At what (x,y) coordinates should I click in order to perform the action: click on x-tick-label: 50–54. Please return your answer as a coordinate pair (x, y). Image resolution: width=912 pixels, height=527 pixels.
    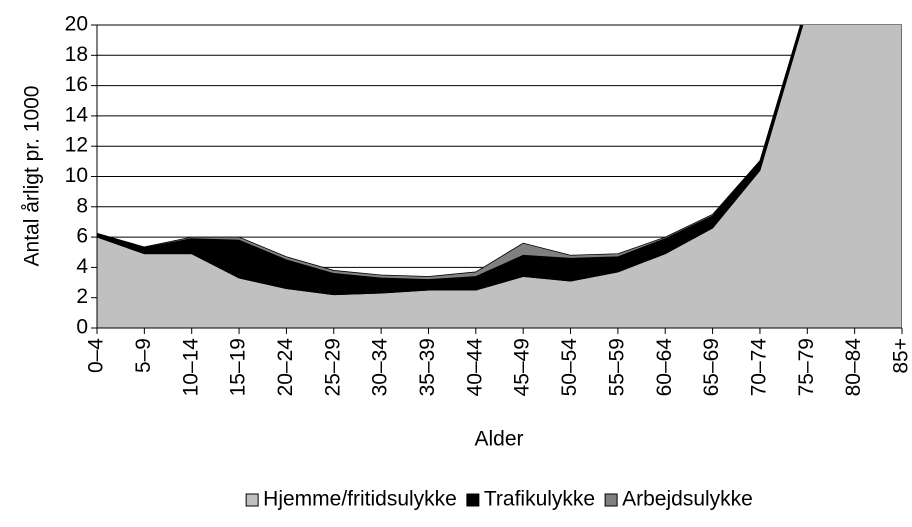
    Looking at the image, I should click on (569, 367).